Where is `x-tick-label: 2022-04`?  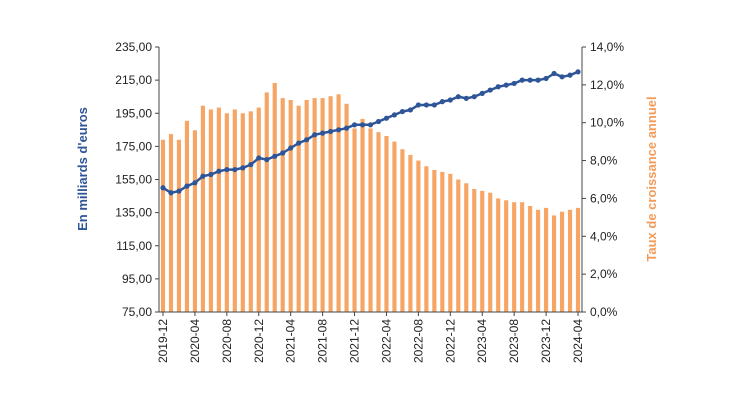 x-tick-label: 2022-04 is located at coordinates (387, 341).